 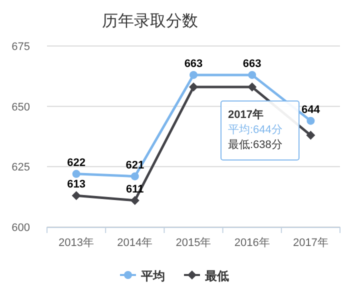 What do you see at coordinates (194, 243) in the screenshot?
I see `x-tick-label: 2015年` at bounding box center [194, 243].